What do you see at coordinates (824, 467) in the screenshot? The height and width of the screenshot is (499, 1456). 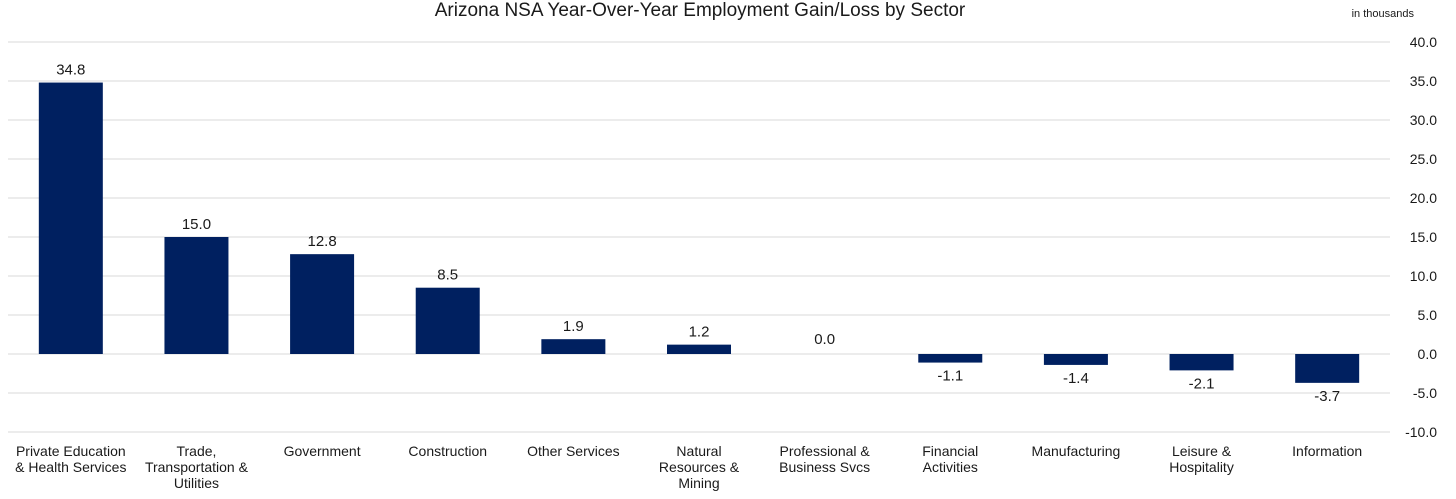 I see `category-label-line: Business Svcs` at bounding box center [824, 467].